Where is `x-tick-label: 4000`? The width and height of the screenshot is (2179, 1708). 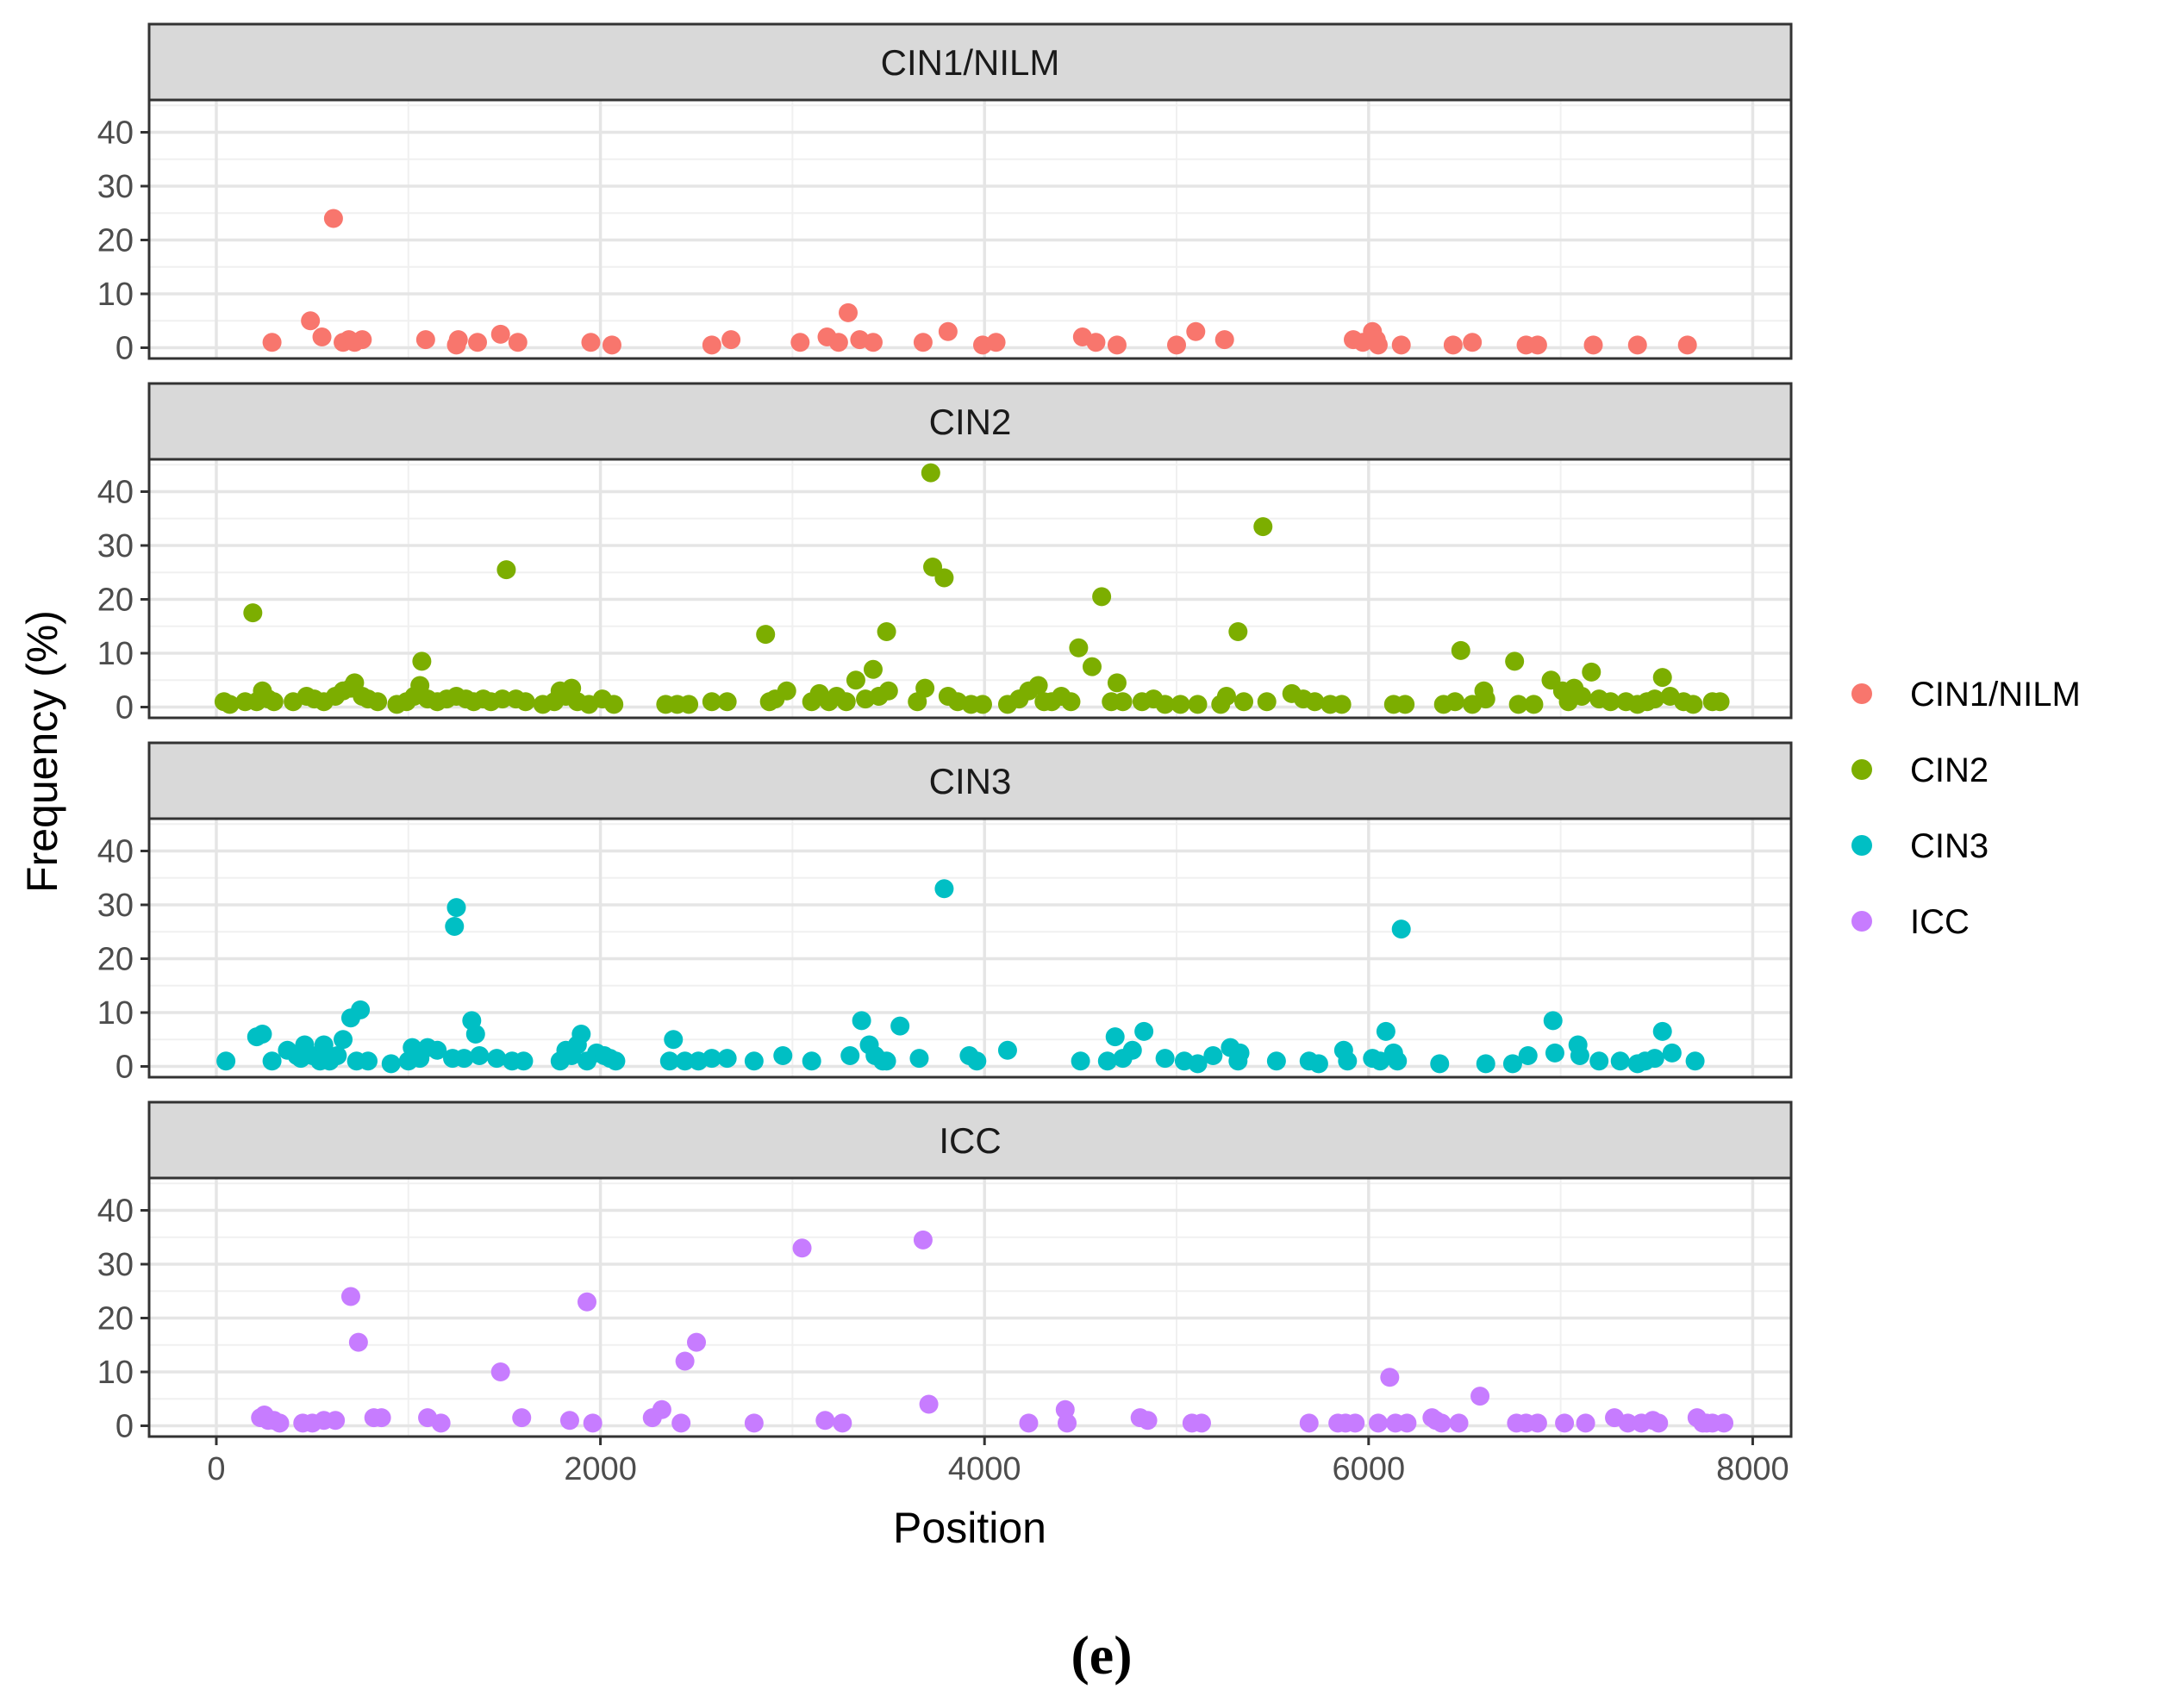
x-tick-label: 4000 is located at coordinates (985, 1469).